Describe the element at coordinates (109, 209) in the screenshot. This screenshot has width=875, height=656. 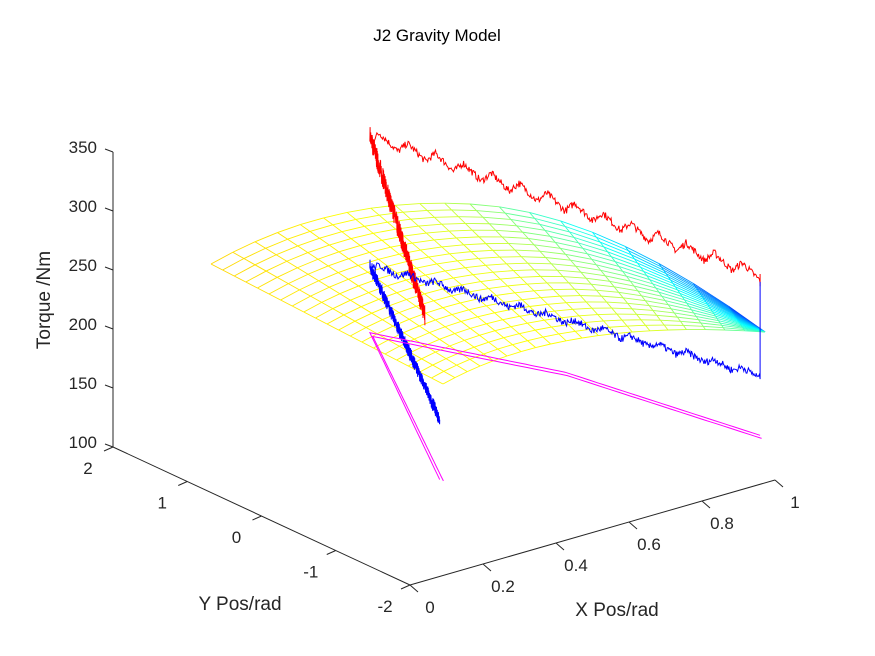
I see `z-tick` at that location.